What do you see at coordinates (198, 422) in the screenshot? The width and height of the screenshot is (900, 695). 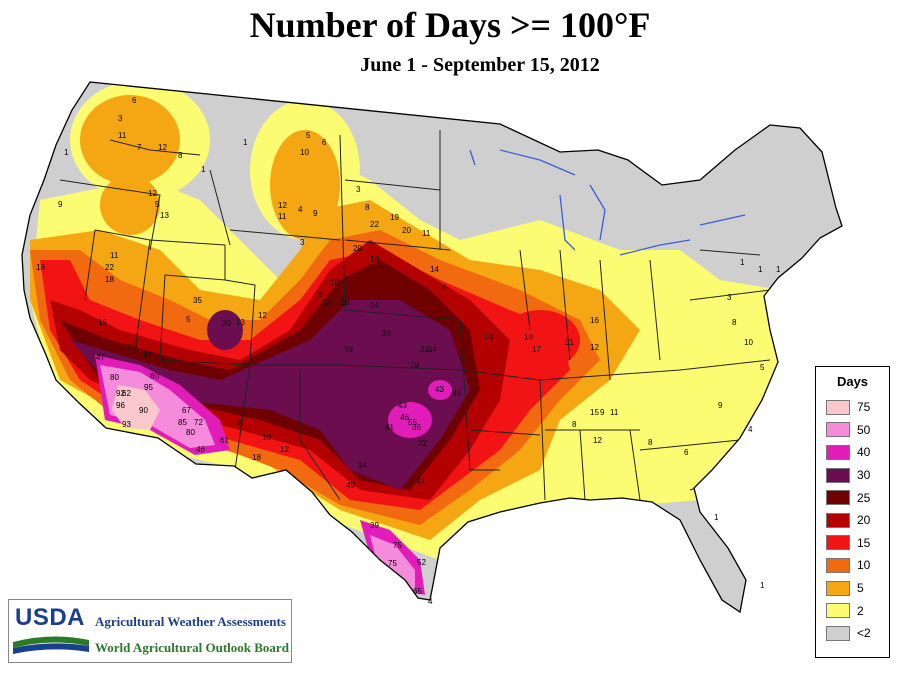 I see `station-value: 72` at bounding box center [198, 422].